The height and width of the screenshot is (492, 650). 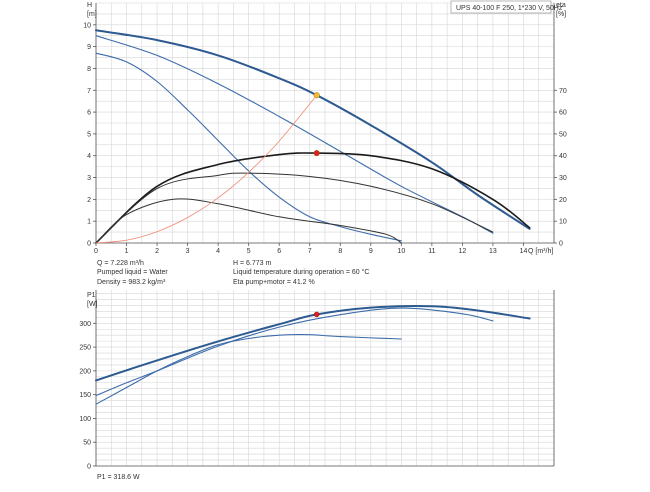 What do you see at coordinates (92, 304) in the screenshot?
I see `power-axis-label-line2: [W]` at bounding box center [92, 304].